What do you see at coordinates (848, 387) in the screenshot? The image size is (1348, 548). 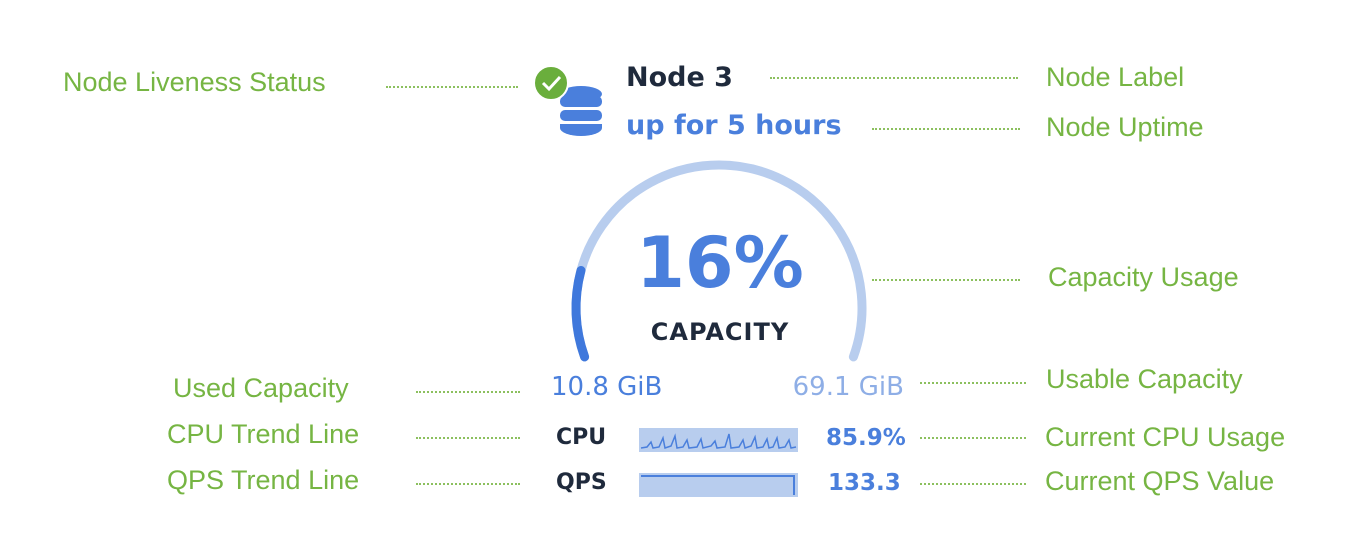 I see `usable-capacity: 69.1 GiB` at bounding box center [848, 387].